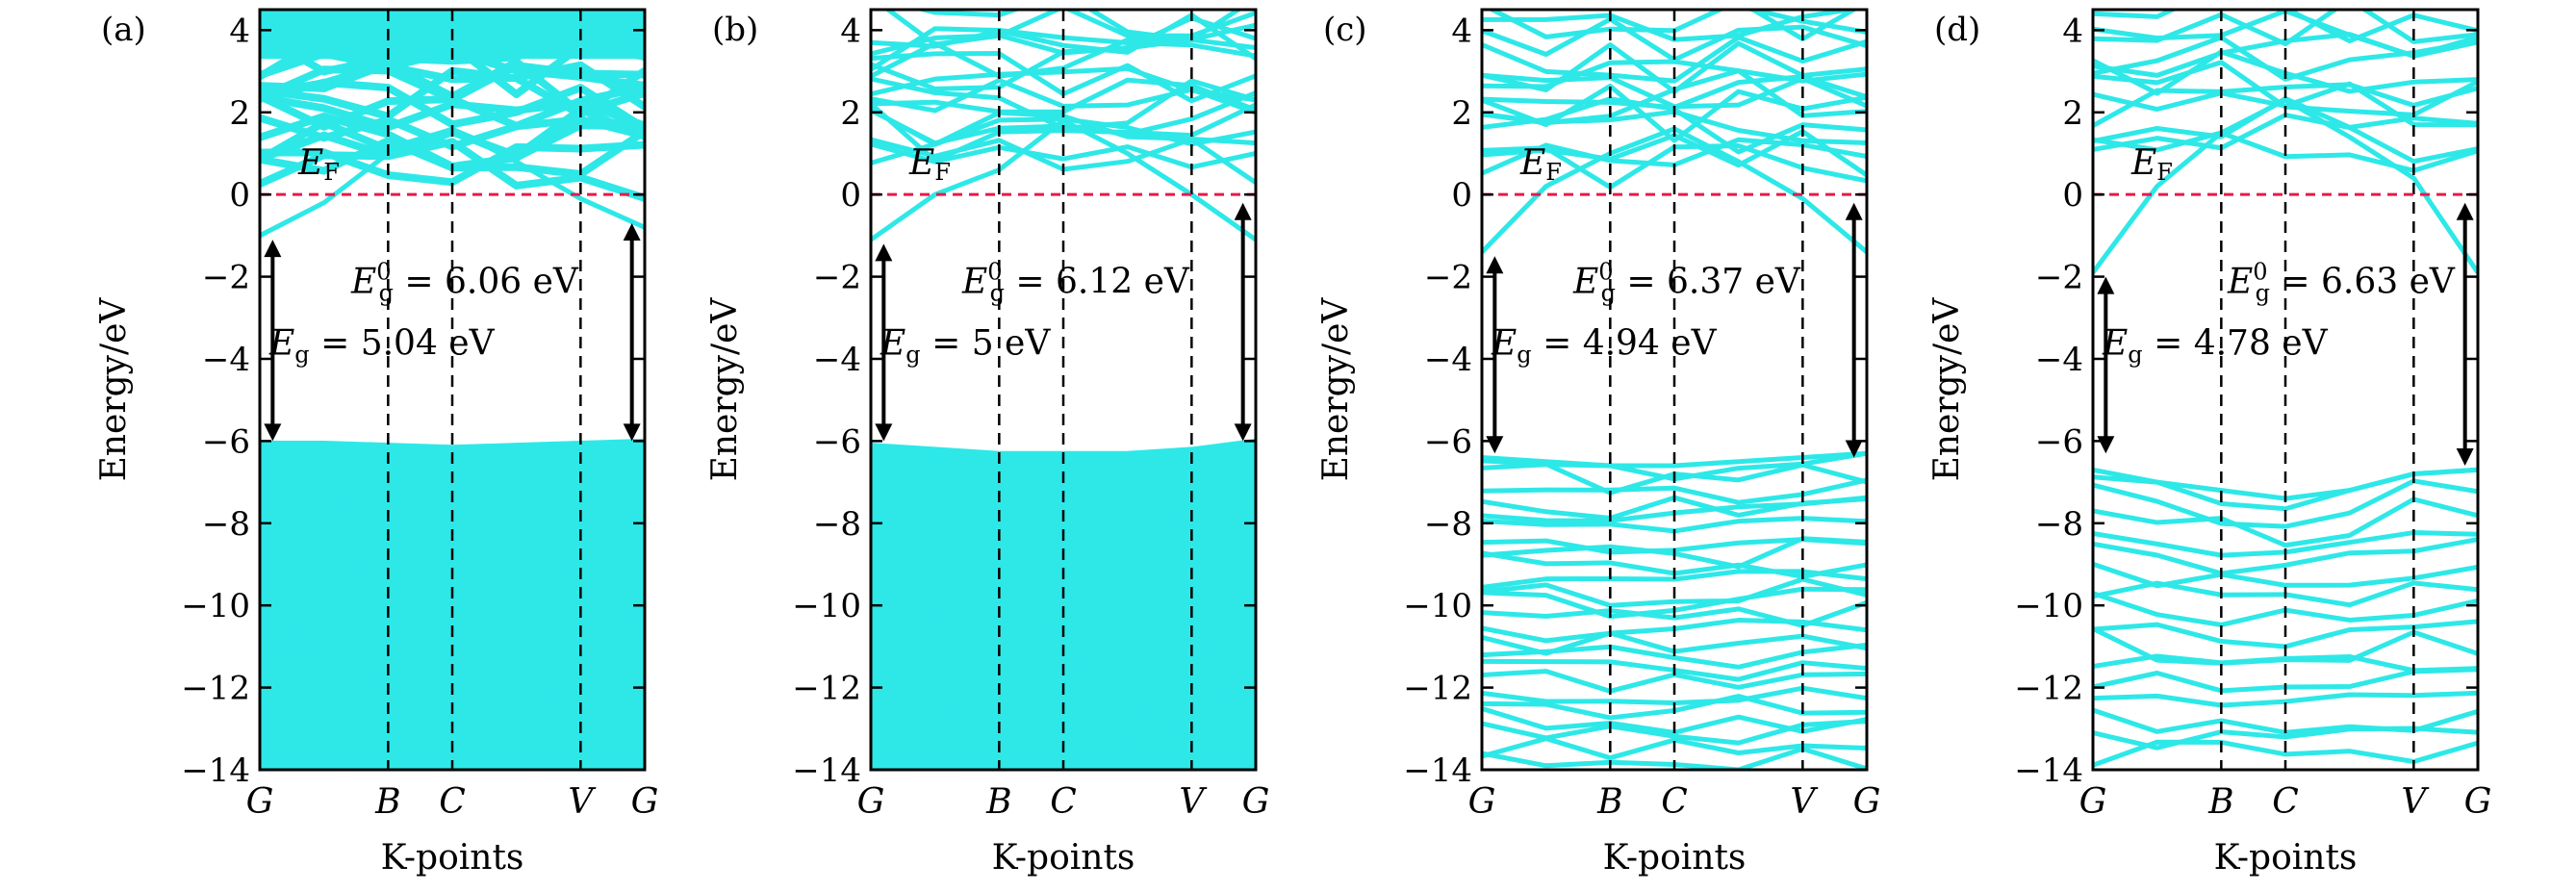  I want to click on indirect-gap-label: Eg = 5 eV, so click(965, 346).